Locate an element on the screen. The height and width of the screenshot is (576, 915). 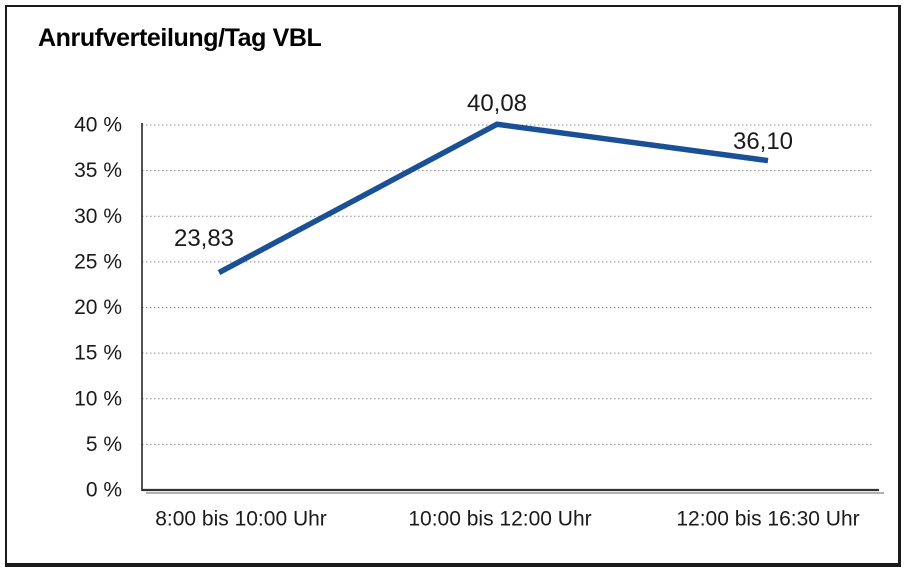
y-tick-label: 40 % is located at coordinates (98, 125).